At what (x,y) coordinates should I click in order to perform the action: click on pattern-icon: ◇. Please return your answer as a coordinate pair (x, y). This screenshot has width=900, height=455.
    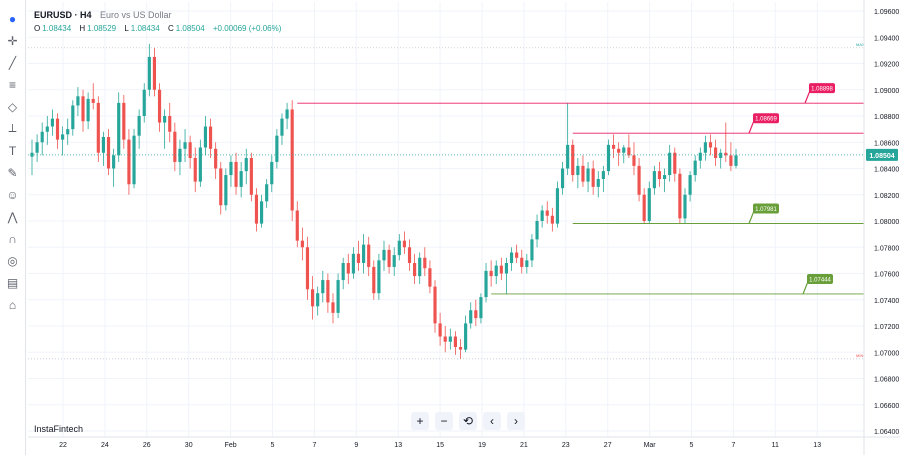
    Looking at the image, I should click on (12, 106).